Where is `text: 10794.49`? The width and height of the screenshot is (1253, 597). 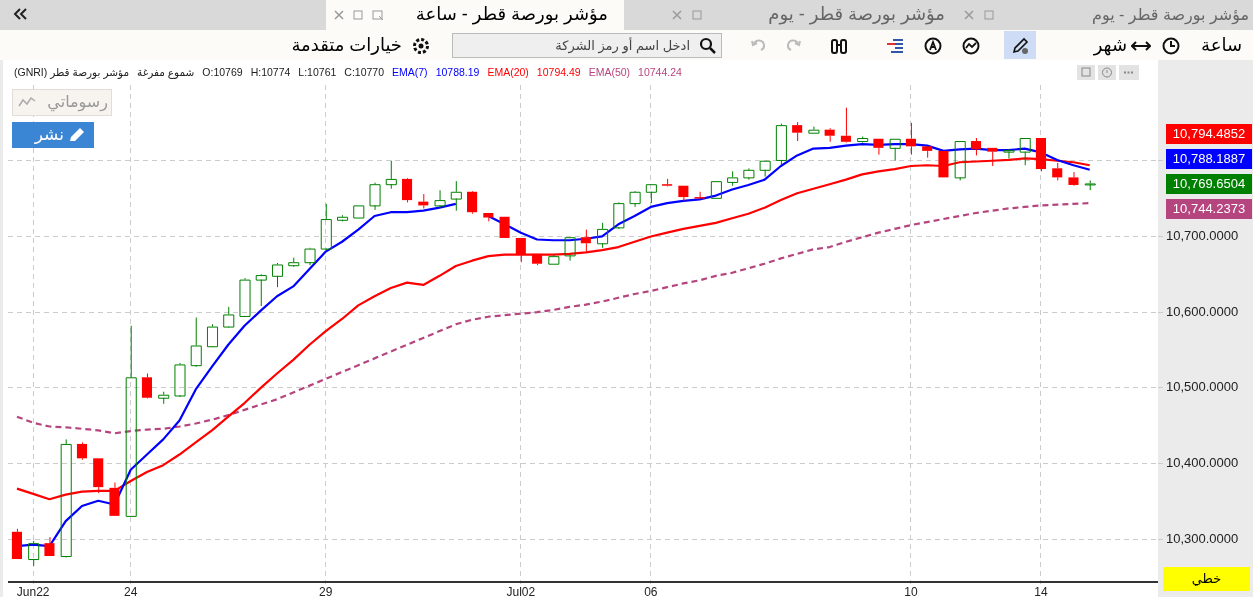 text: 10794.49 is located at coordinates (558, 72).